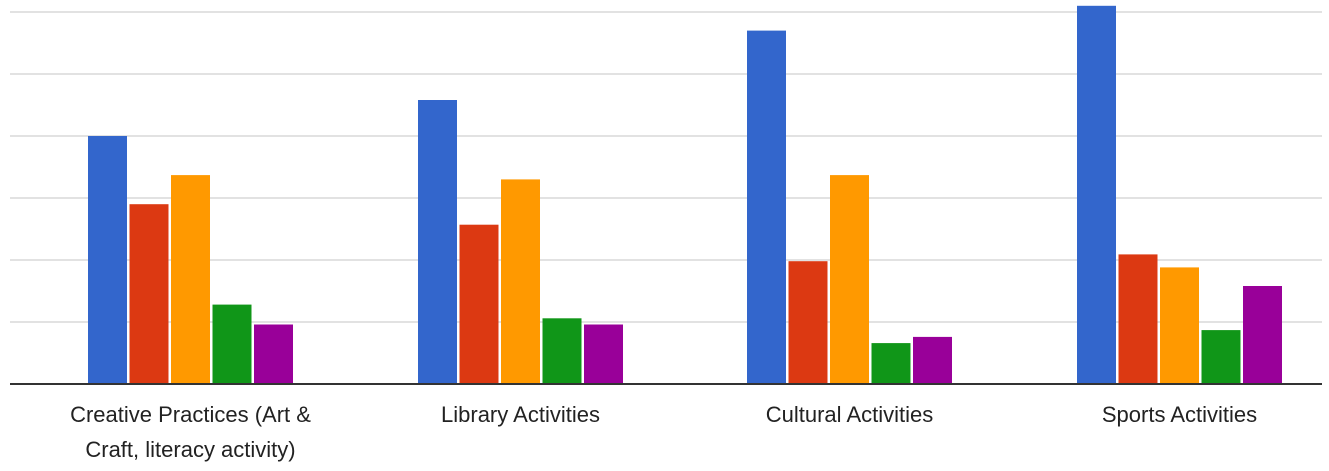  I want to click on bar-s3-c4, so click(1179, 325).